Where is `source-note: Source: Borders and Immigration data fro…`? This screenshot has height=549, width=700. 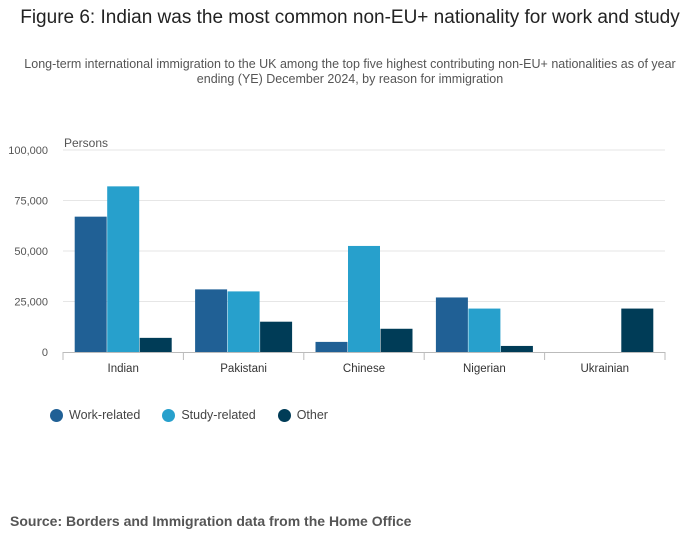 source-note: Source: Borders and Immigration data fro… is located at coordinates (211, 521).